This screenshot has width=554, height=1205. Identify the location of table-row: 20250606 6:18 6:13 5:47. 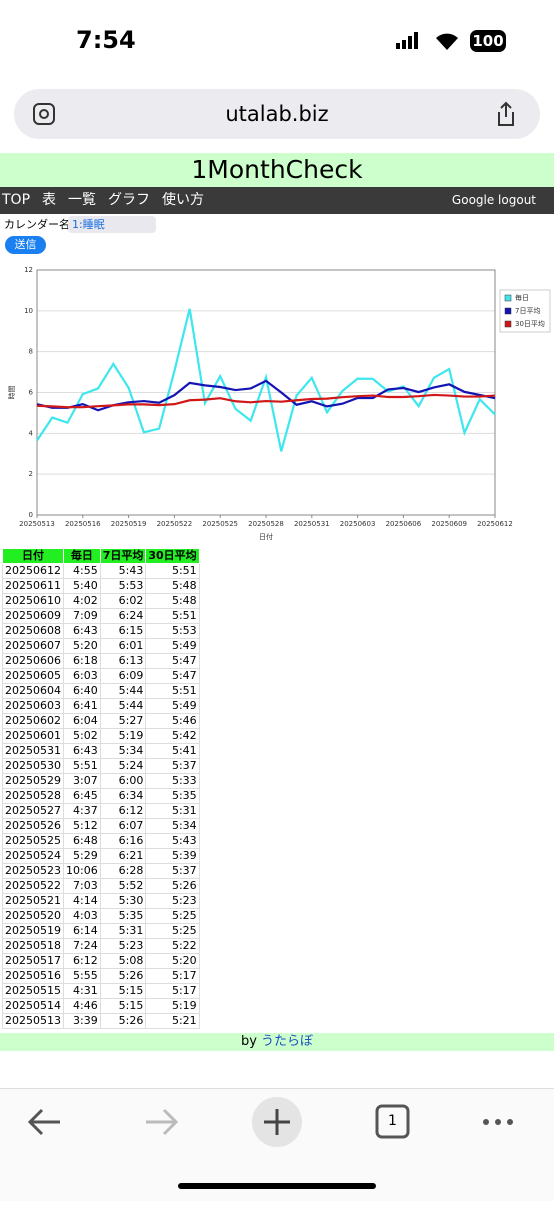
(101, 661).